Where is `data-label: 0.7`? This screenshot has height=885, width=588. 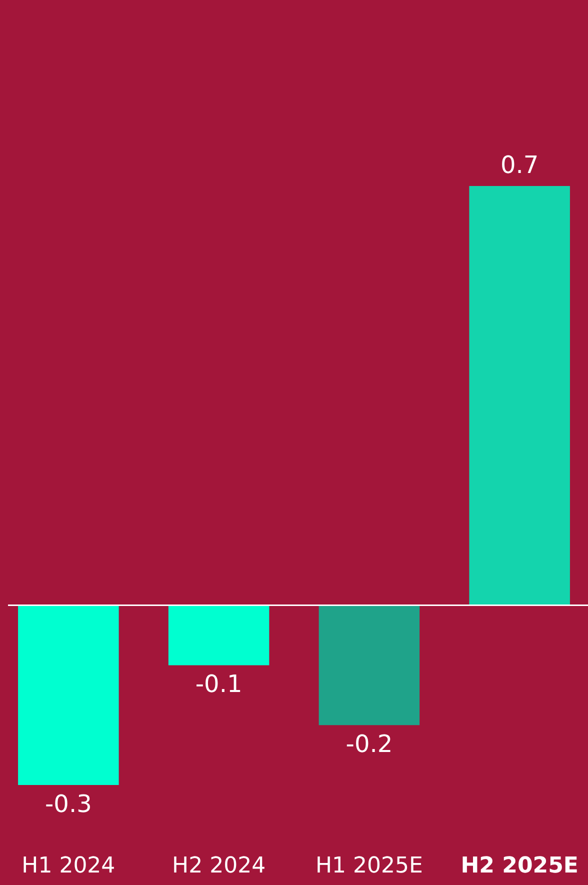
data-label: 0.7 is located at coordinates (519, 165).